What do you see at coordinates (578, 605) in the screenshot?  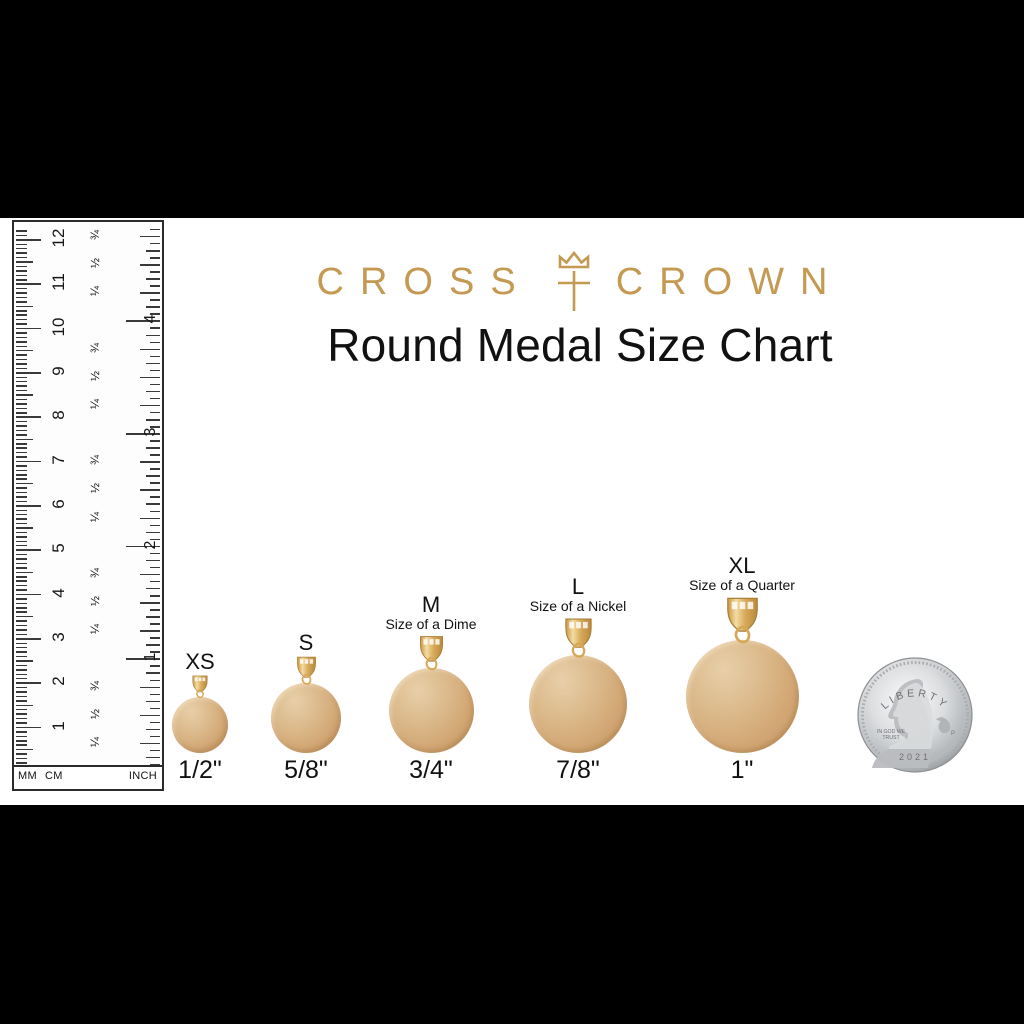 I see `medal-comparison-note: Size of a Nickel` at bounding box center [578, 605].